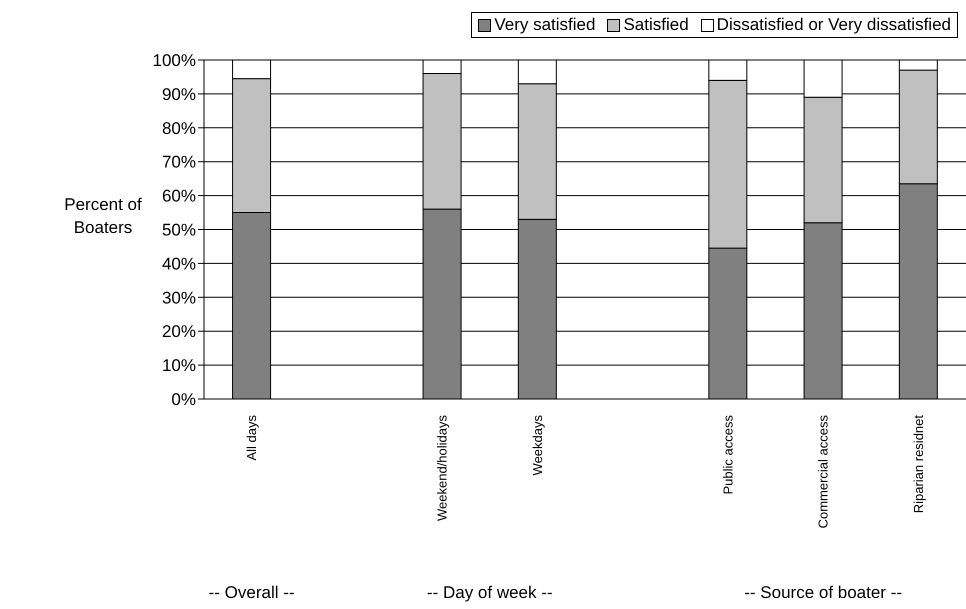 The image size is (966, 609). I want to click on y-tick-label: 100%, so click(174, 60).